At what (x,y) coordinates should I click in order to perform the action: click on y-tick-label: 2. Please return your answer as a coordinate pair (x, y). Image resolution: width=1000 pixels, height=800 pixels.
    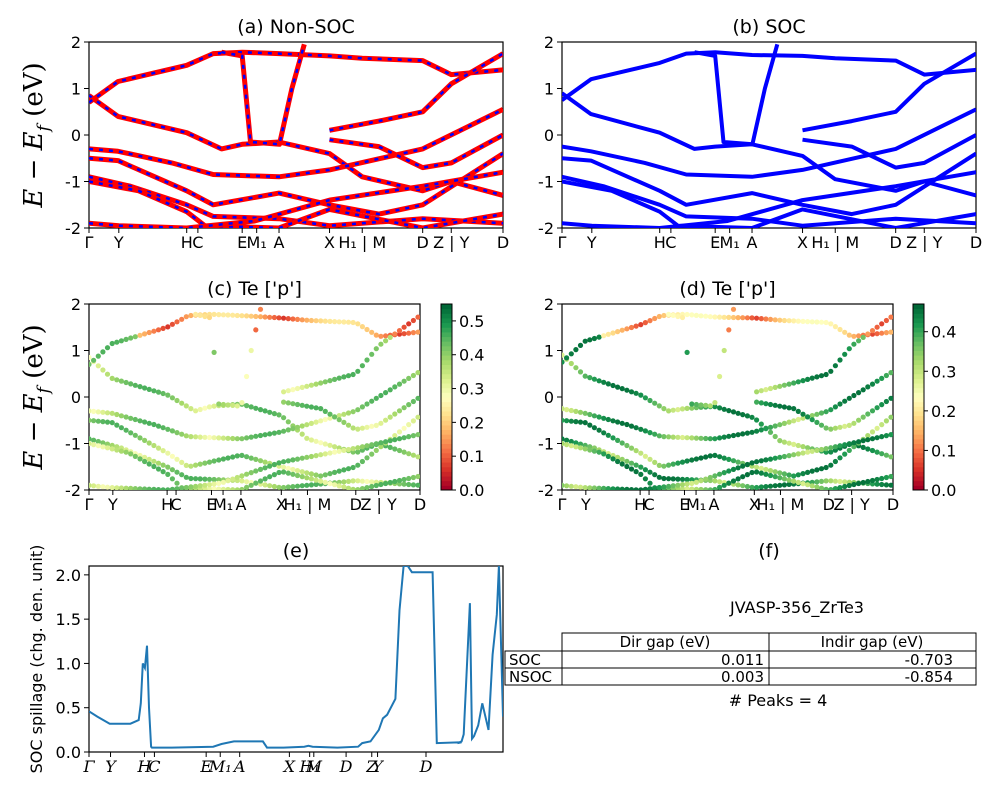
    Looking at the image, I should click on (549, 304).